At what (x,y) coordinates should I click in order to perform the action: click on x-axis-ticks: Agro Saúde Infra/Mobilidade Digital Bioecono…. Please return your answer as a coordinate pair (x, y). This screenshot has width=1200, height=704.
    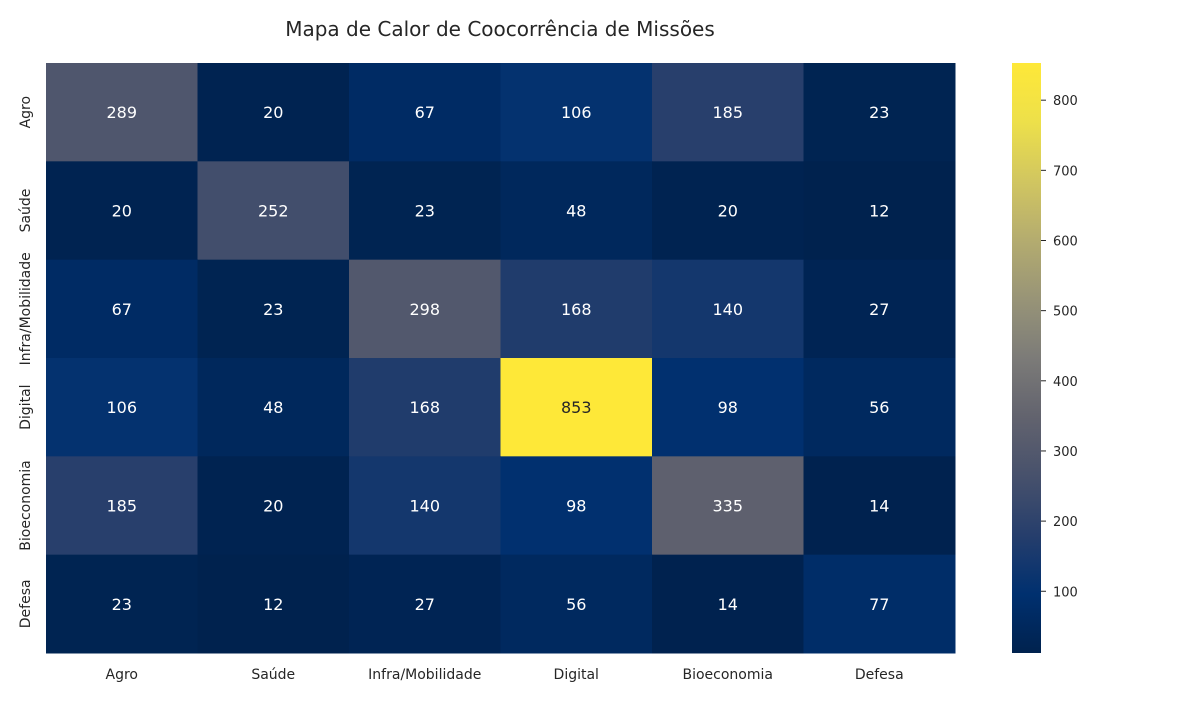
    Looking at the image, I should click on (505, 675).